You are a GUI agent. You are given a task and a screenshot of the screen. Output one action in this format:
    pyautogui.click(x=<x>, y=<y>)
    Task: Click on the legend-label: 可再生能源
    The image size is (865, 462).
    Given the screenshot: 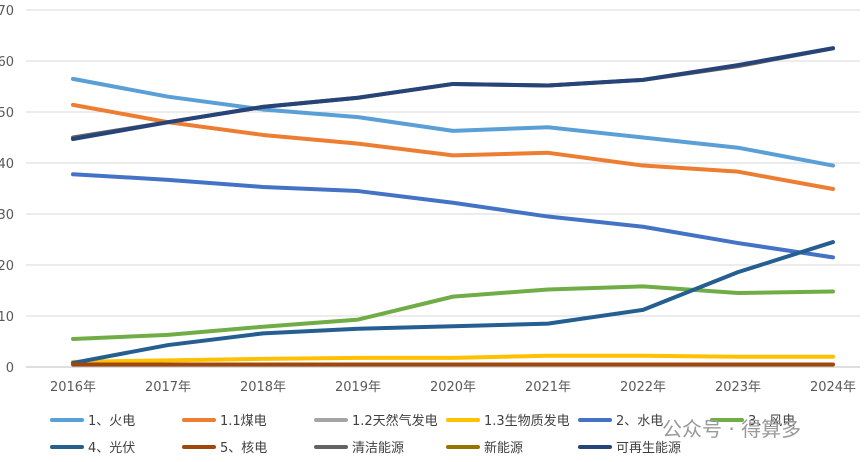 What is the action you would take?
    pyautogui.click(x=648, y=448)
    